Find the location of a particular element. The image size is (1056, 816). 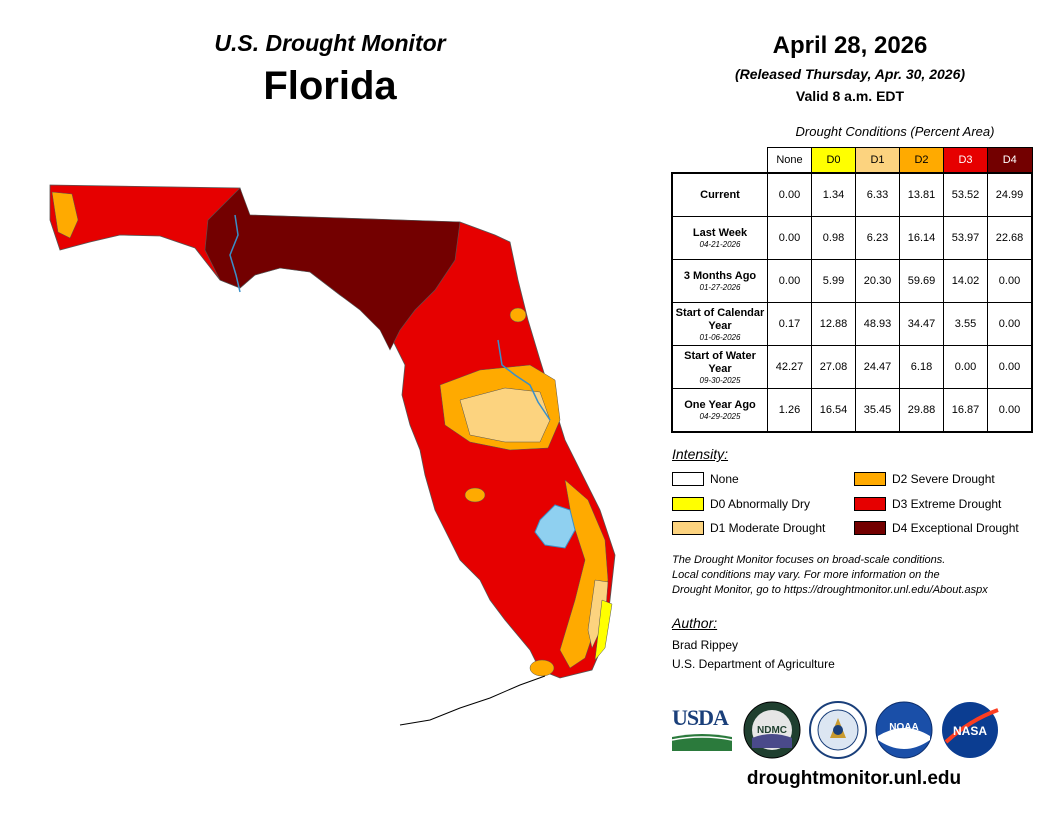

row-label: Current is located at coordinates (719, 194).